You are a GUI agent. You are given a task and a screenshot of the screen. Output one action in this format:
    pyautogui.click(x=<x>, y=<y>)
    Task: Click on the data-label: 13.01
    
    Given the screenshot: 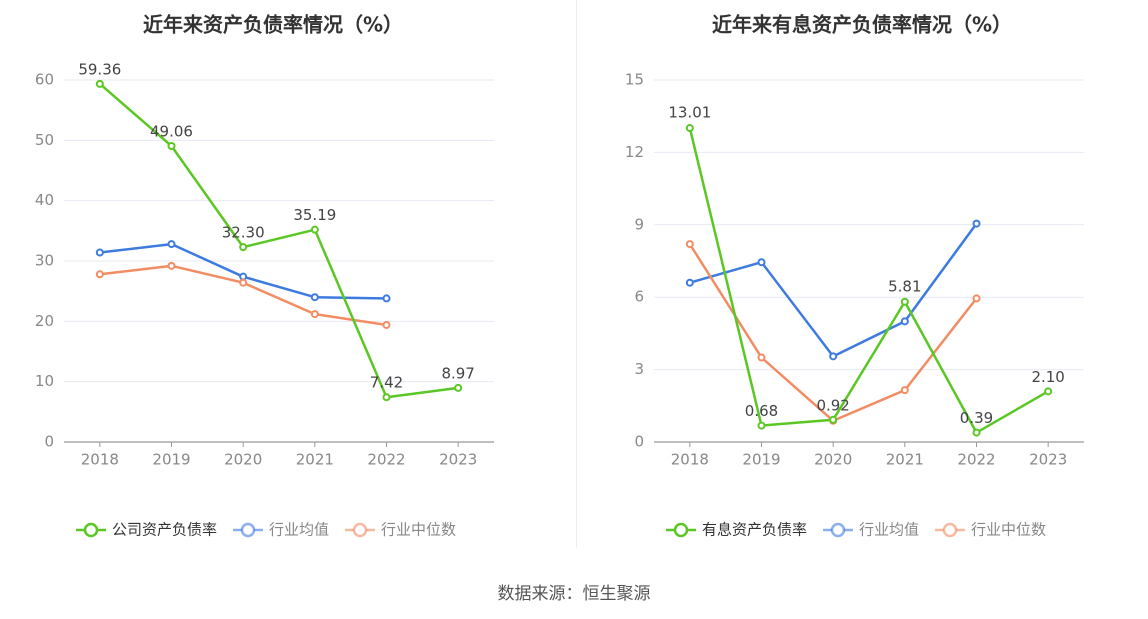 What is the action you would take?
    pyautogui.click(x=689, y=113)
    